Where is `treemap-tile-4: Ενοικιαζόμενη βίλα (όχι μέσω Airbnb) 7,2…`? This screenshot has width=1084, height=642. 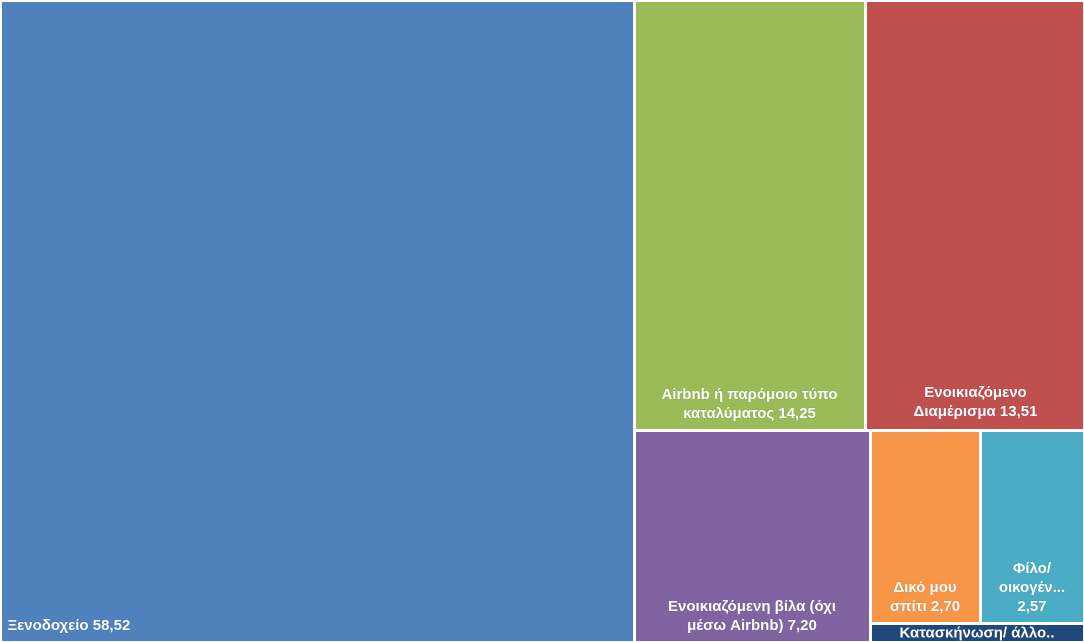
treemap-tile-4: Ενοικιαζόμενη βίλα (όχι μέσω Airbnb) 7,2… is located at coordinates (752, 536).